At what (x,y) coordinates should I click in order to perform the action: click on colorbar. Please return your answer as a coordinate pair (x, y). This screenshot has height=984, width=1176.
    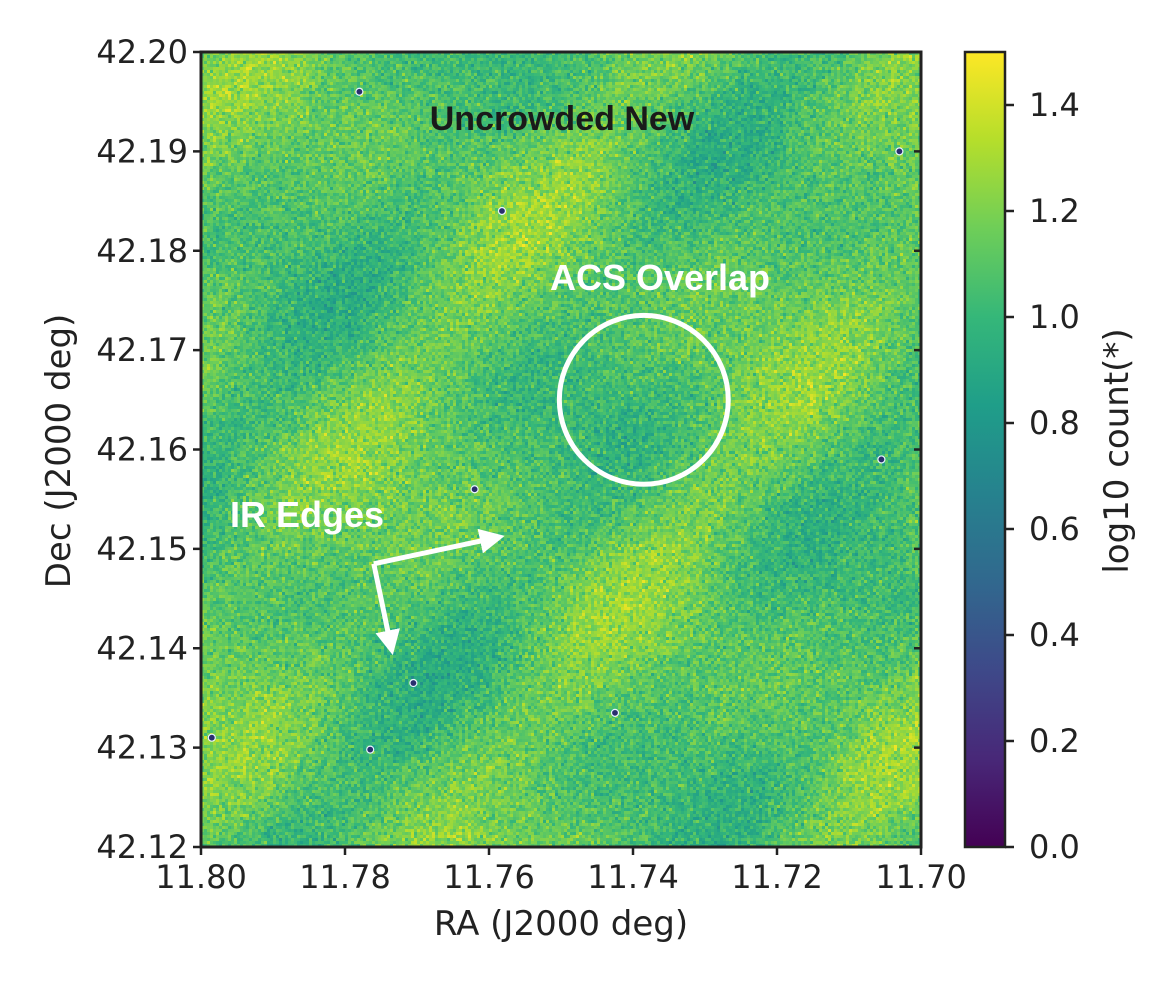
    Looking at the image, I should click on (985, 449).